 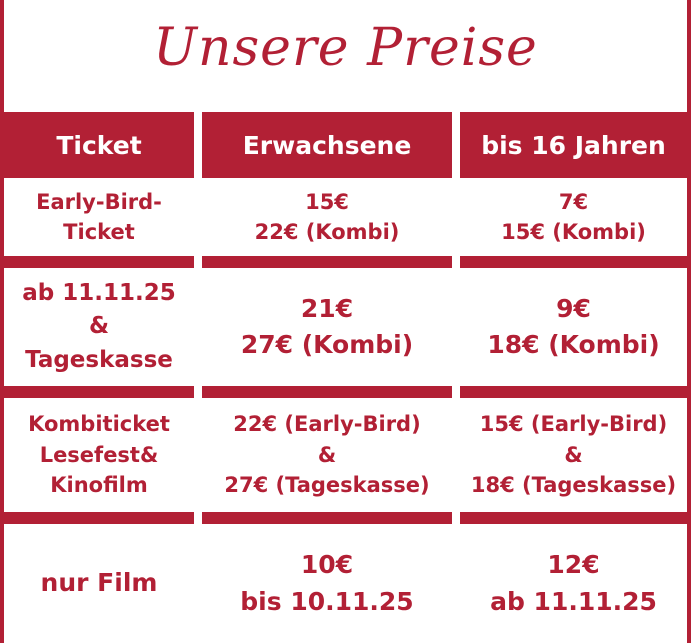 What do you see at coordinates (573, 217) in the screenshot?
I see `cell-youth: 7€ 15€ (Kombi)` at bounding box center [573, 217].